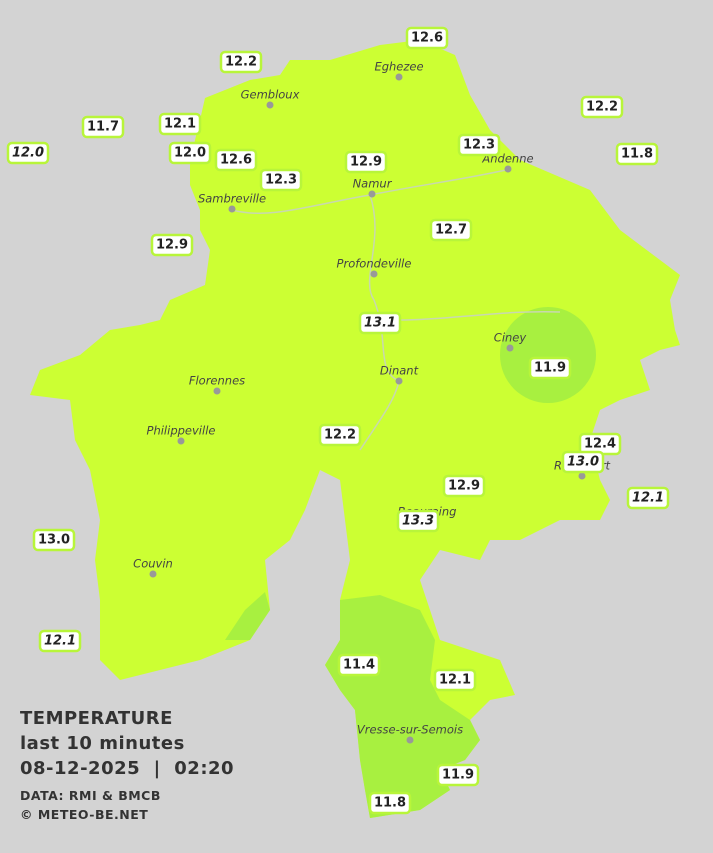  I want to click on station-value: 13.1, so click(380, 323).